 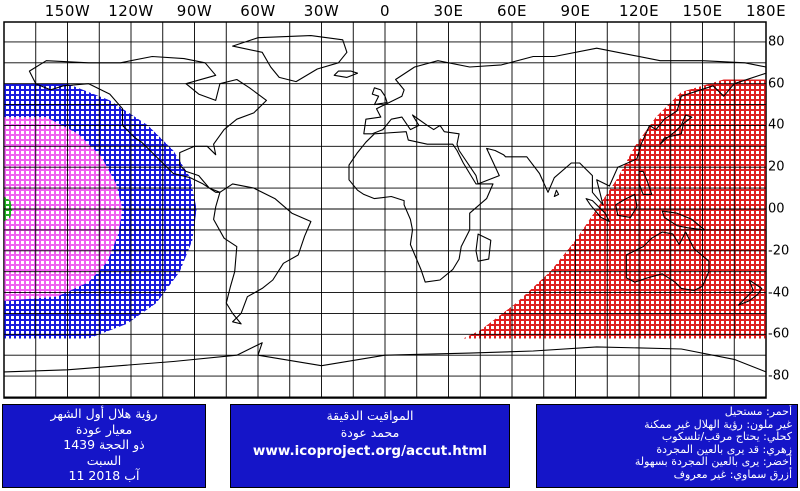 What do you see at coordinates (776, 84) in the screenshot?
I see `lat-label: 60` at bounding box center [776, 84].